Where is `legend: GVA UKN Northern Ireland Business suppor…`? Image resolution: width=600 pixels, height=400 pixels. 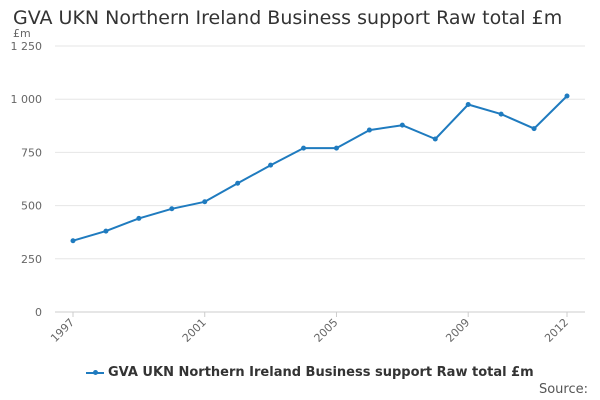
legend: GVA UKN Northern Ireland Business suppor… is located at coordinates (310, 372).